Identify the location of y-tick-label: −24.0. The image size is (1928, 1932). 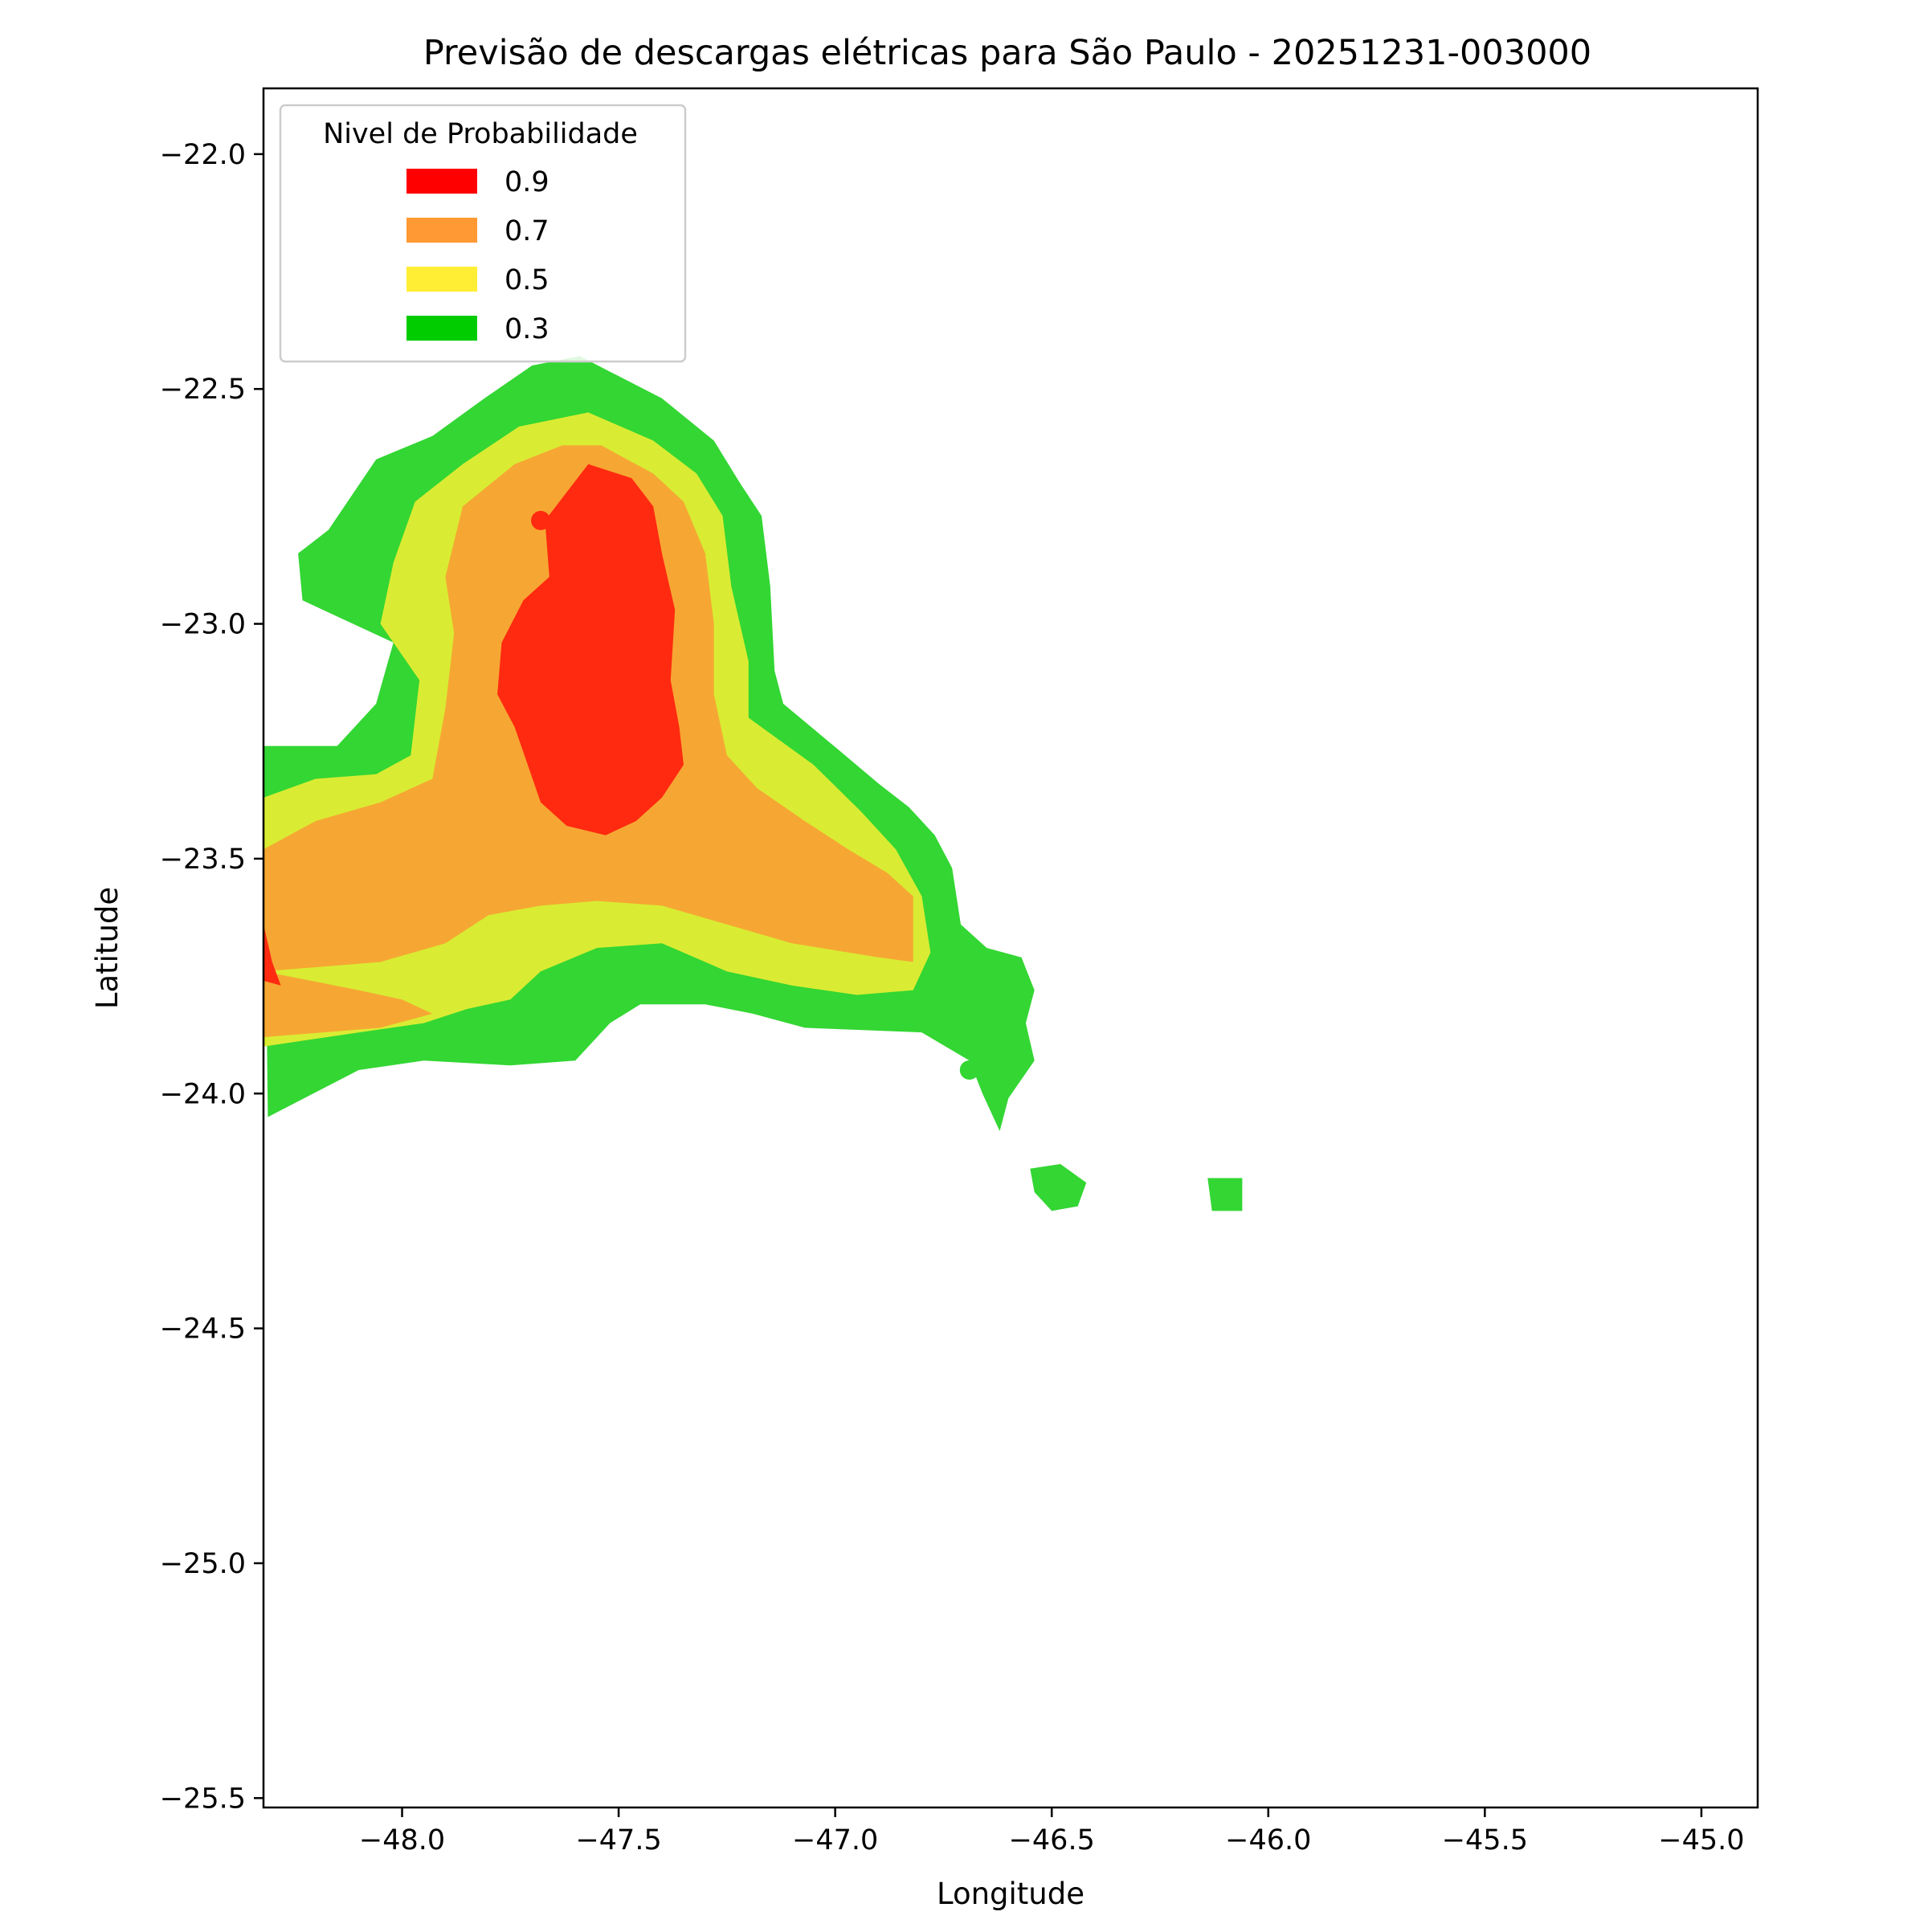
(203, 1094).